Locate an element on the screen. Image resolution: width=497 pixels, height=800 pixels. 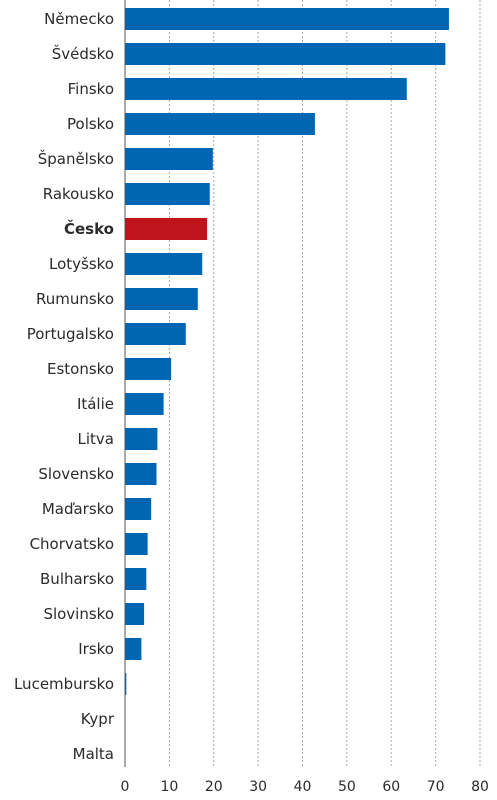
x-tick-label: 70 is located at coordinates (436, 787).